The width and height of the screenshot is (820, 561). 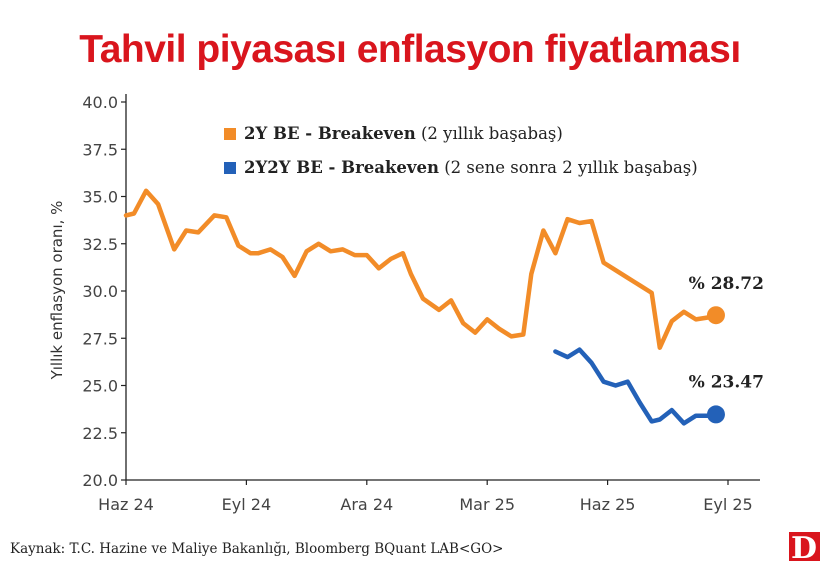 What do you see at coordinates (487, 504) in the screenshot?
I see `x-tick-label: Mar 25` at bounding box center [487, 504].